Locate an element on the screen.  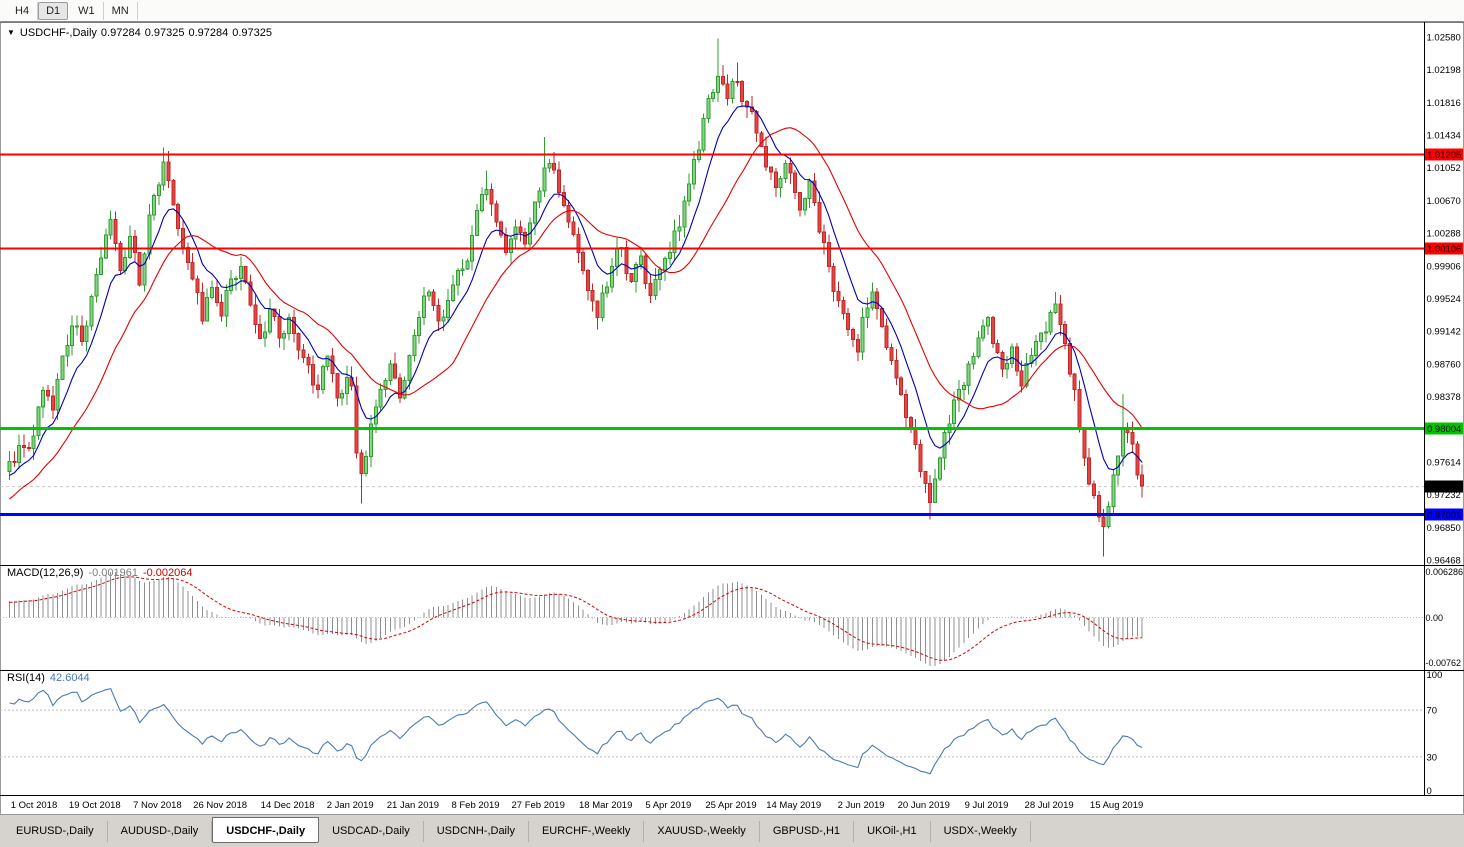
macd-signal-line is located at coordinates (576, 618).